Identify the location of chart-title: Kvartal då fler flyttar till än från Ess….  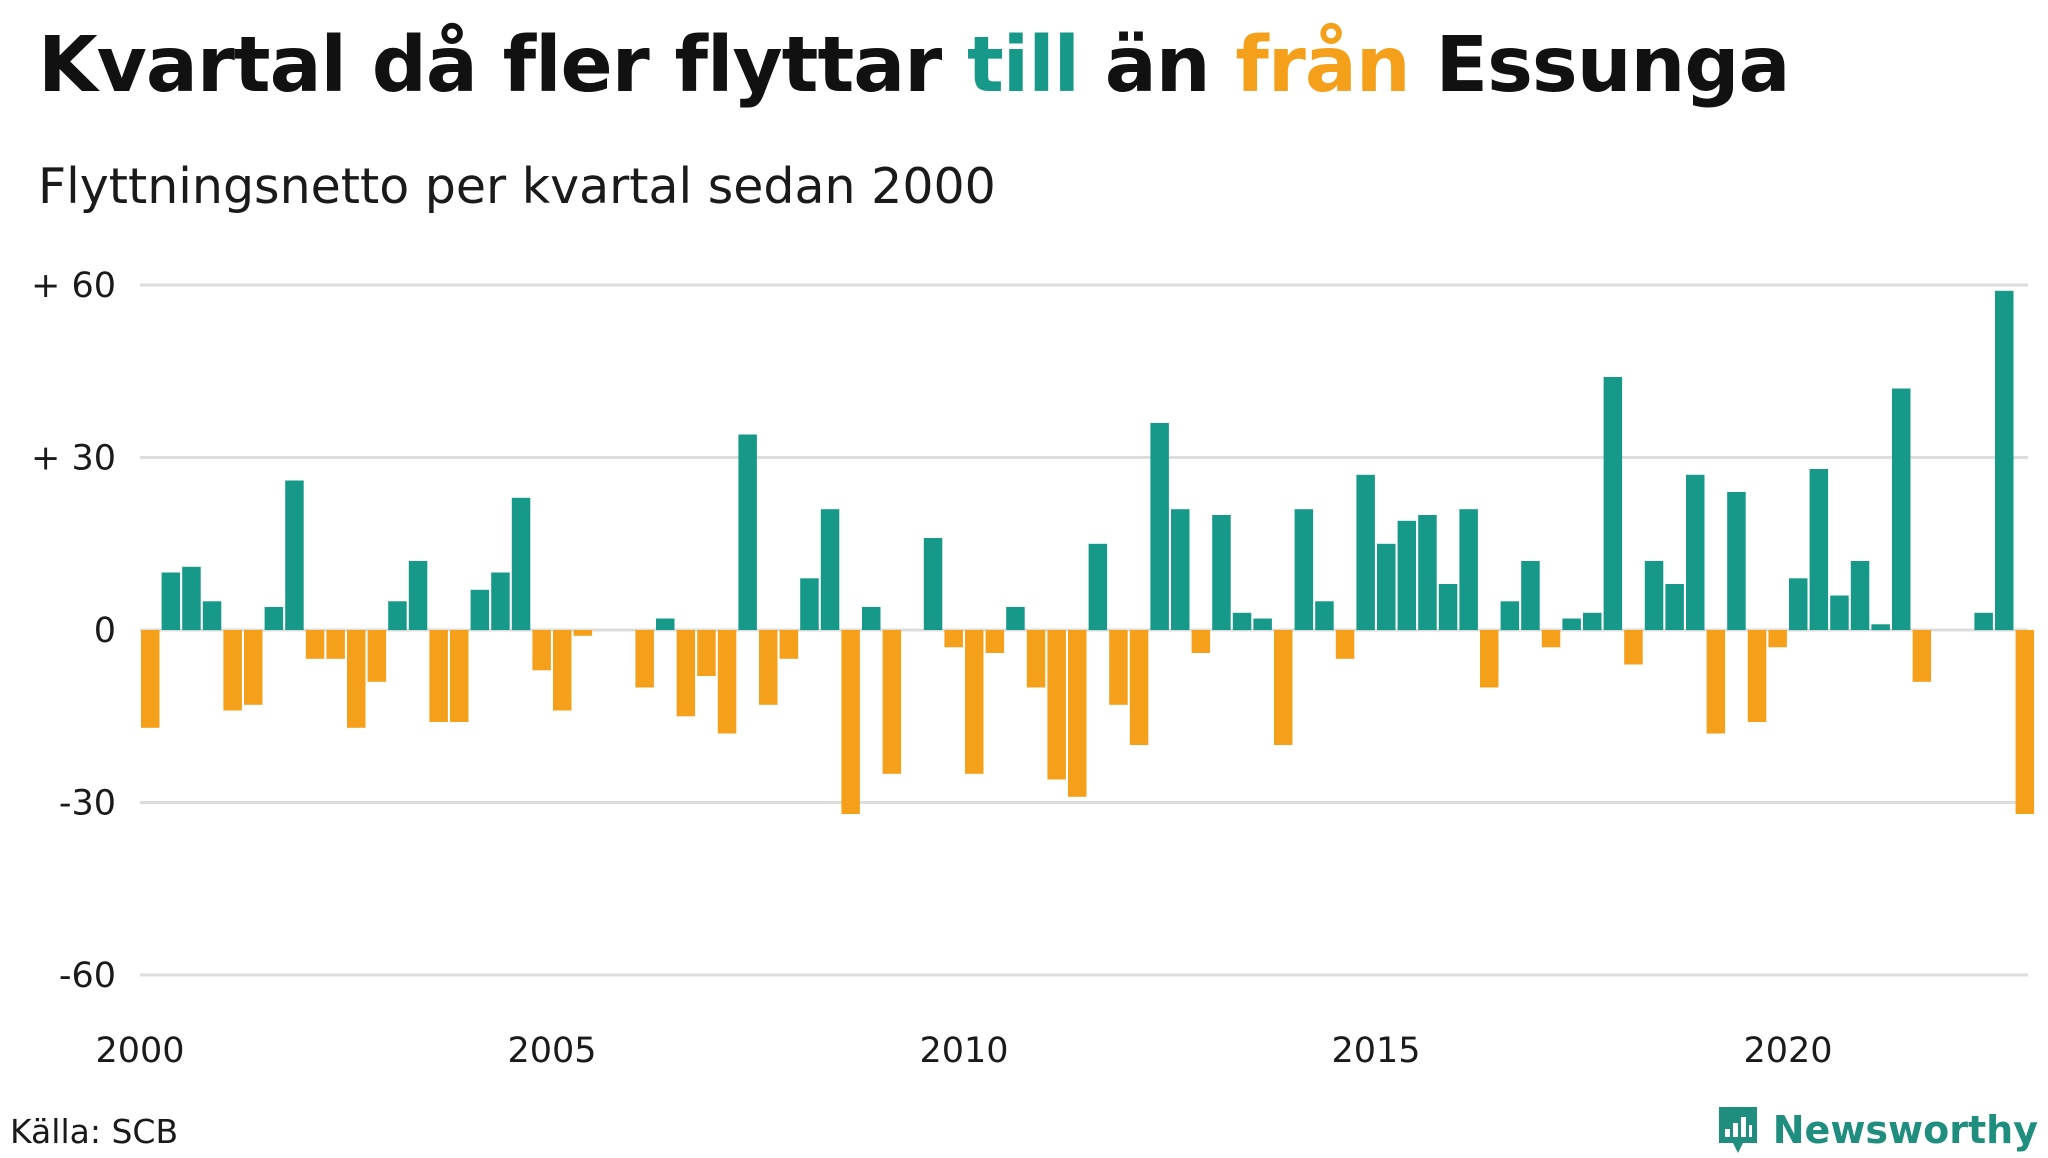
(914, 66).